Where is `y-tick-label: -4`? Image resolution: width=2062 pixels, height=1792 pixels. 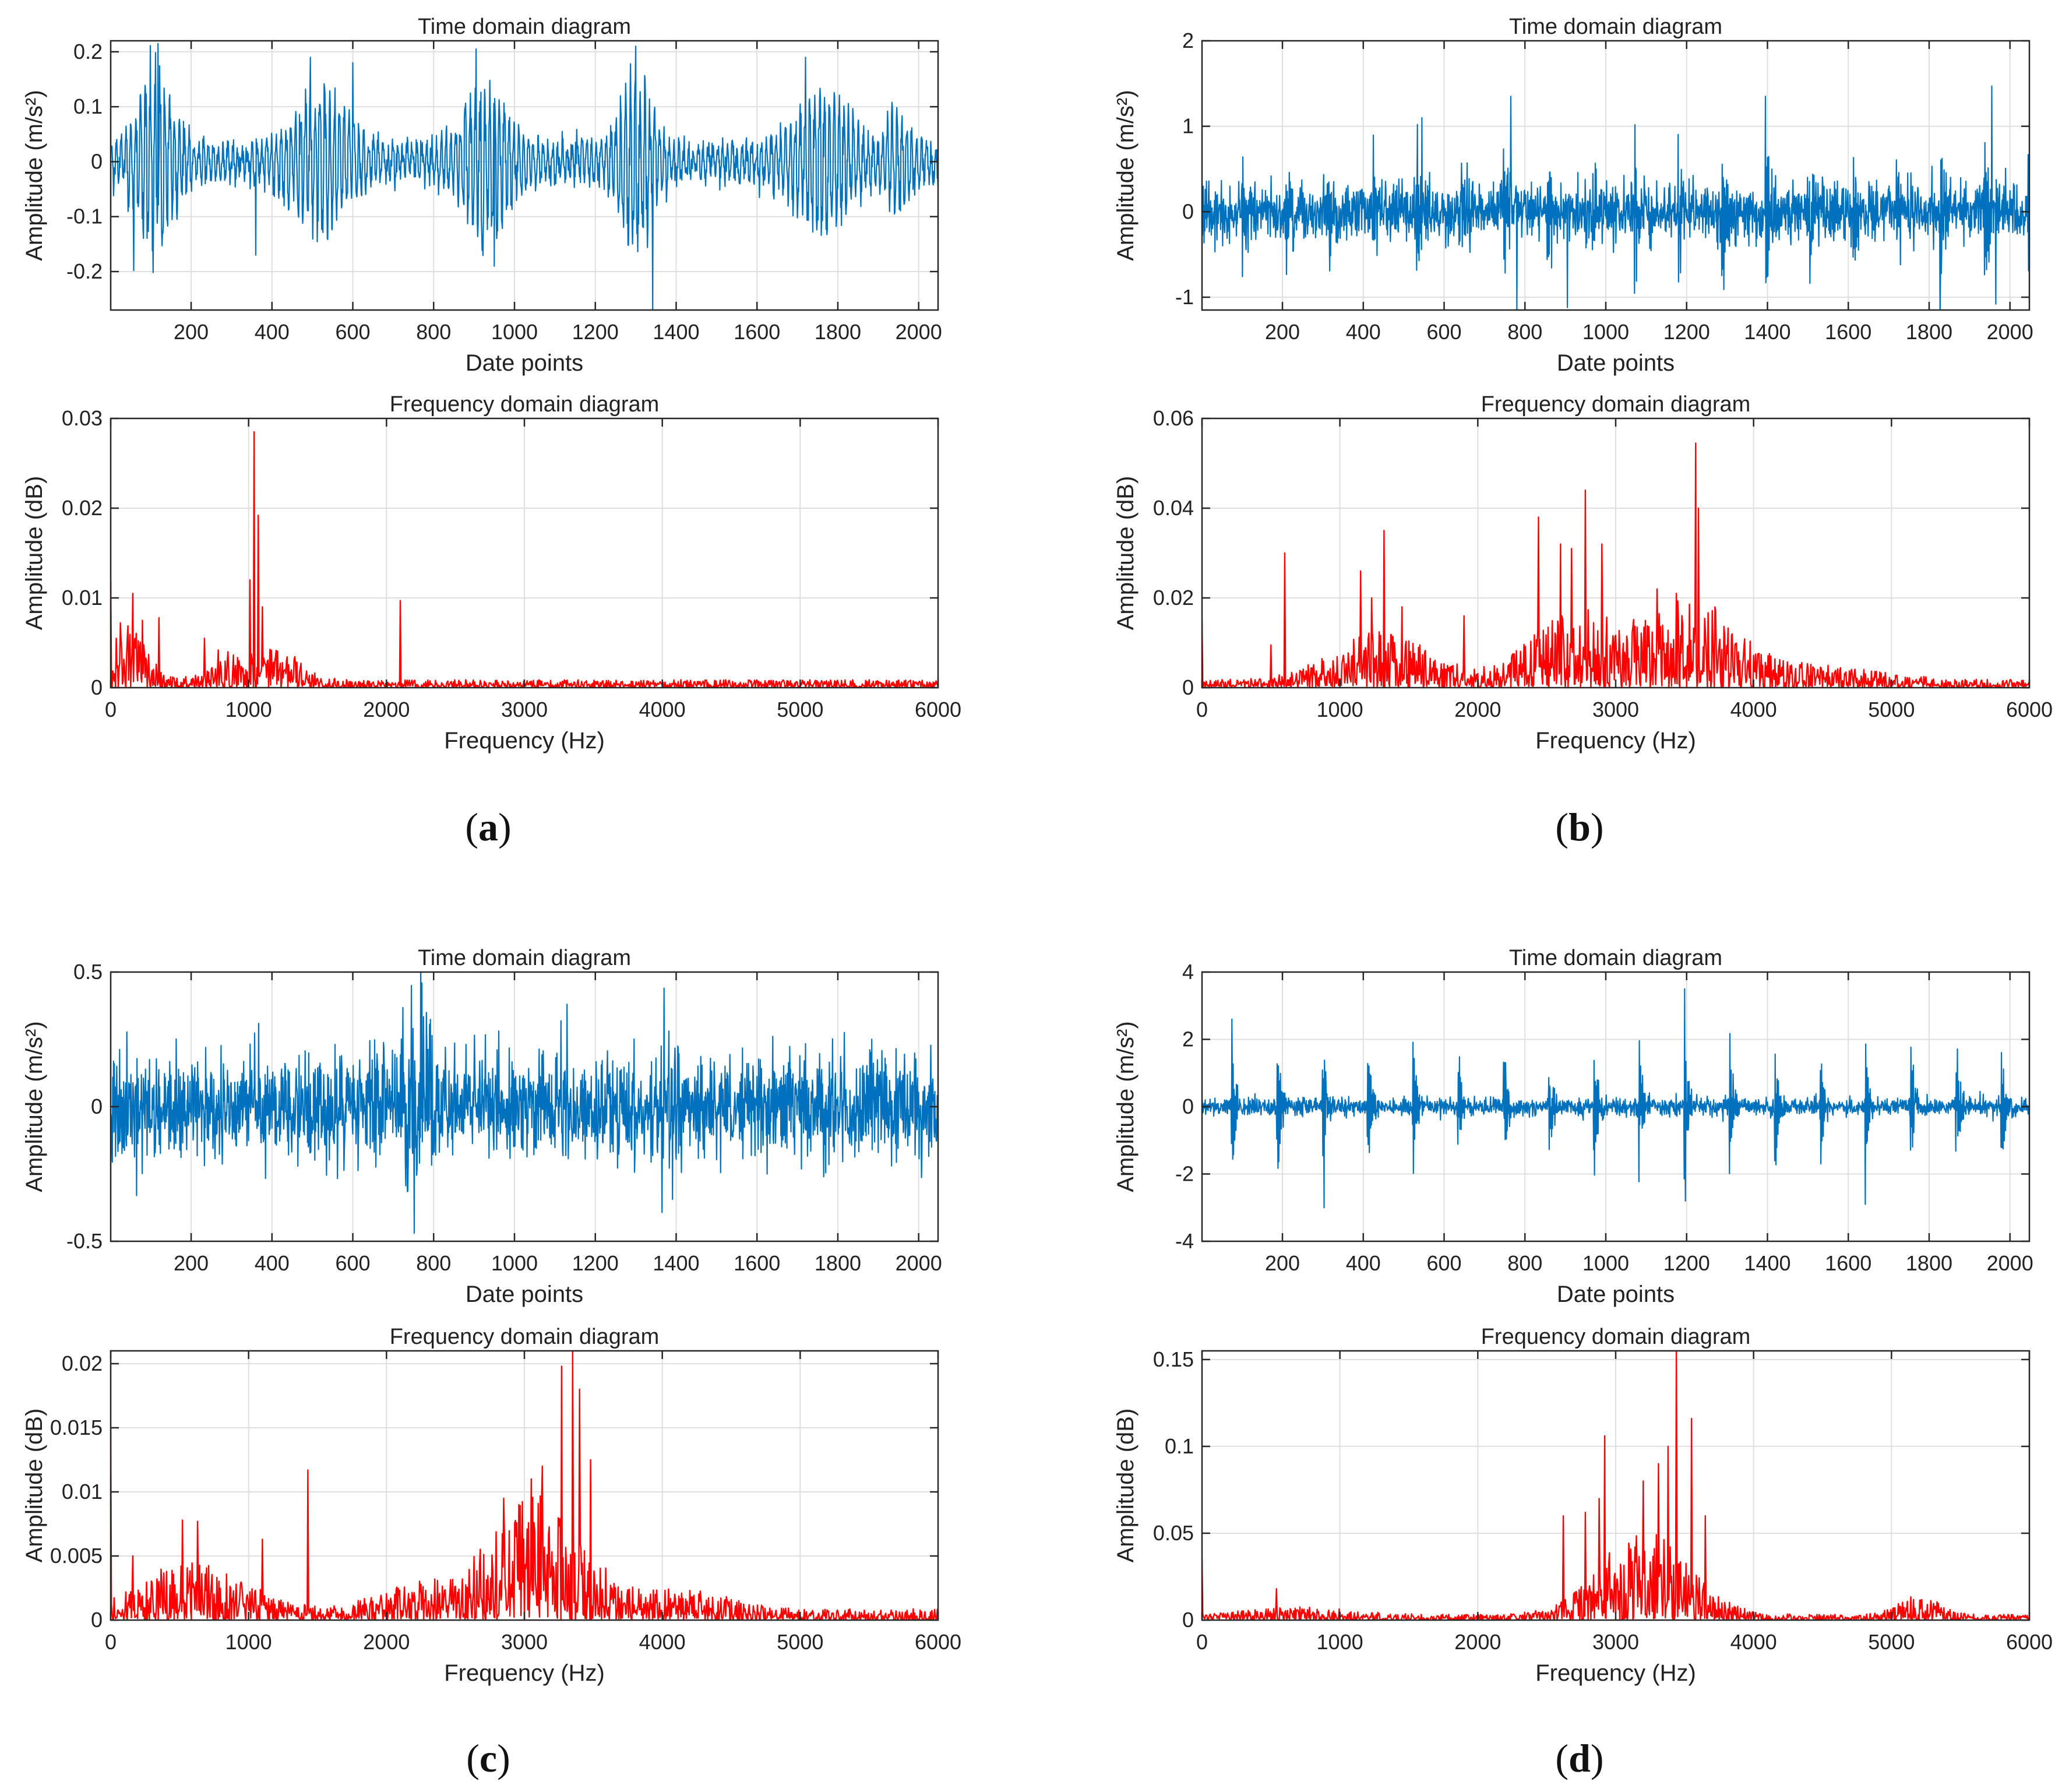 y-tick-label: -4 is located at coordinates (1184, 1241).